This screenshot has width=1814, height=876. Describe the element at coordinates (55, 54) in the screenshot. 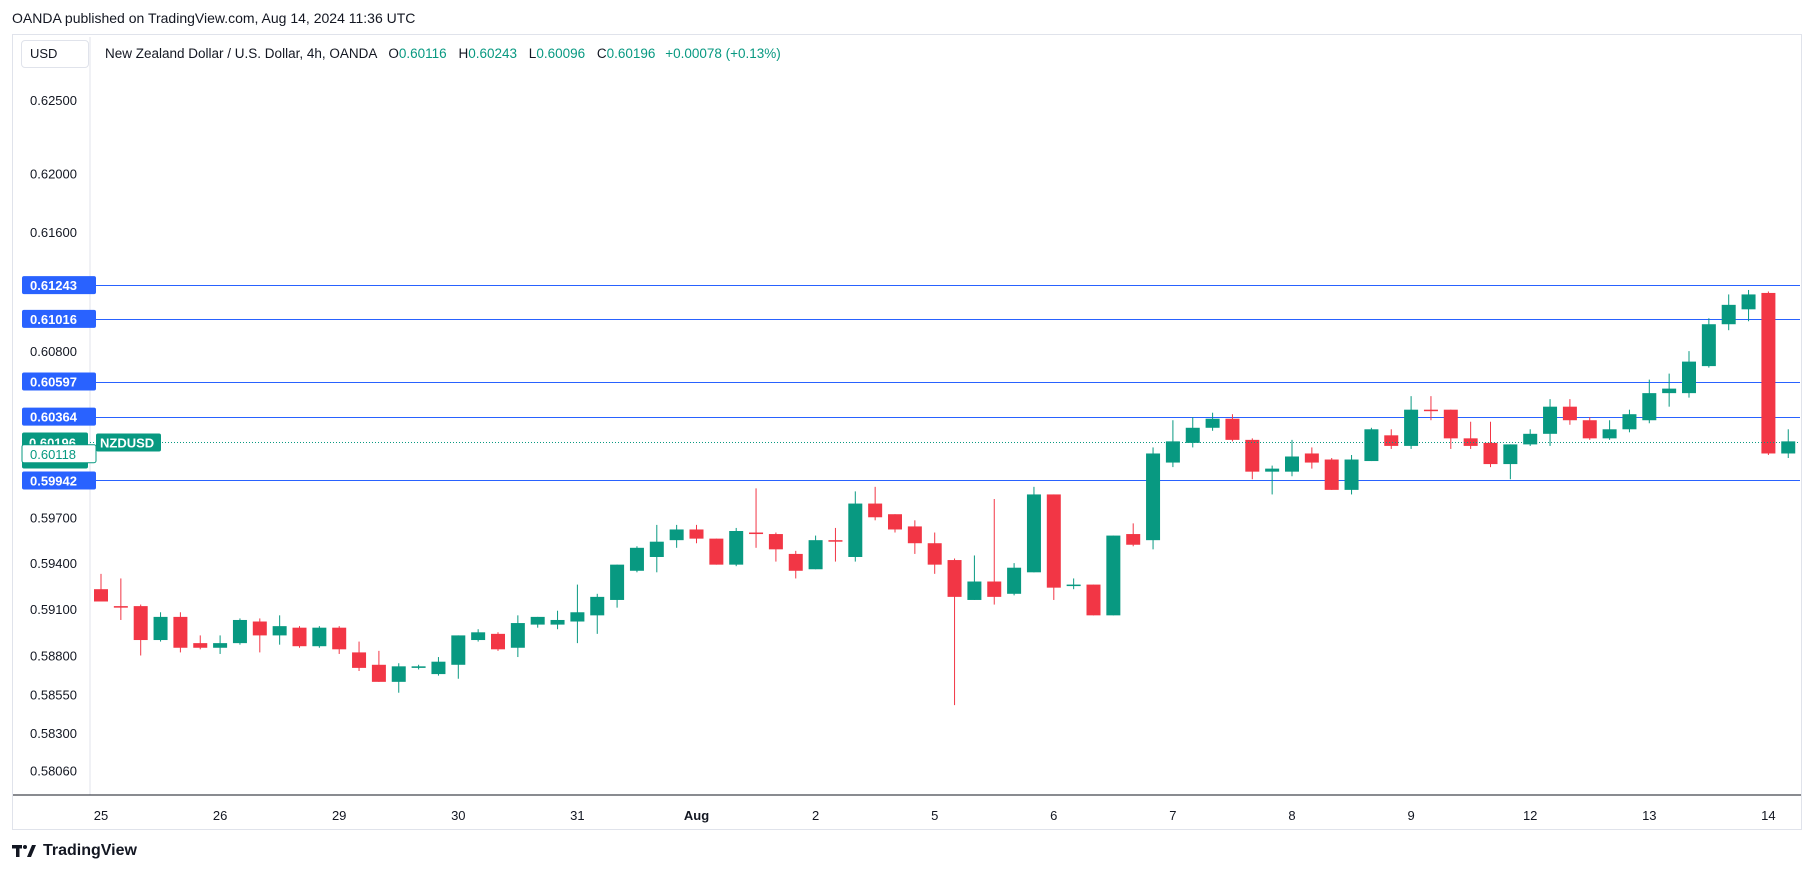

I see `currency-button: USD` at that location.